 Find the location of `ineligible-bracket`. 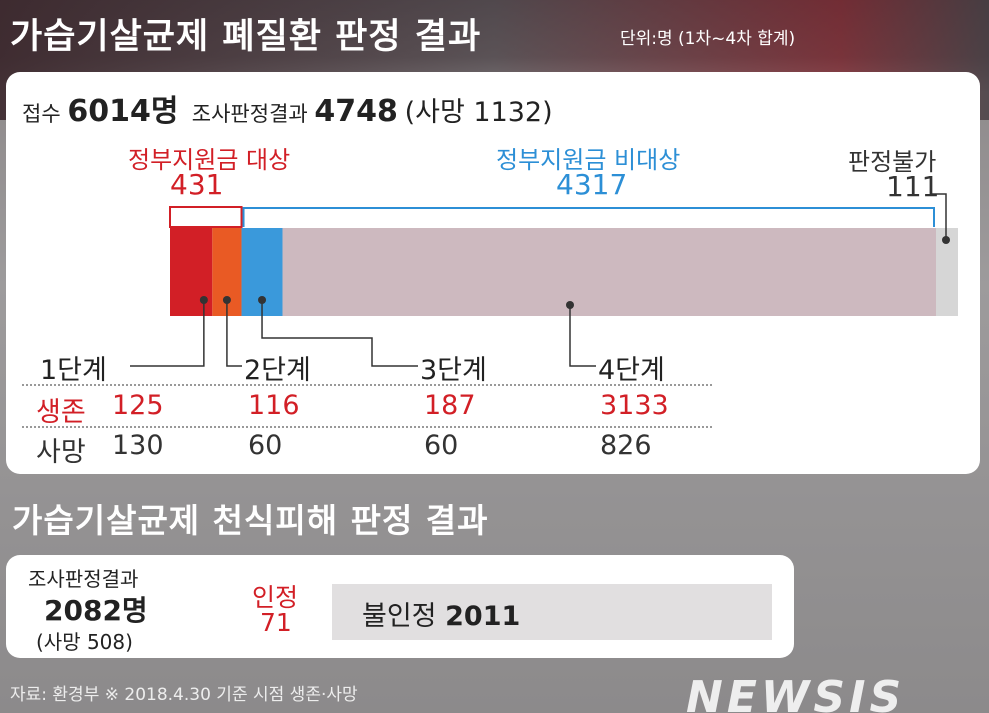

ineligible-bracket is located at coordinates (588, 217).